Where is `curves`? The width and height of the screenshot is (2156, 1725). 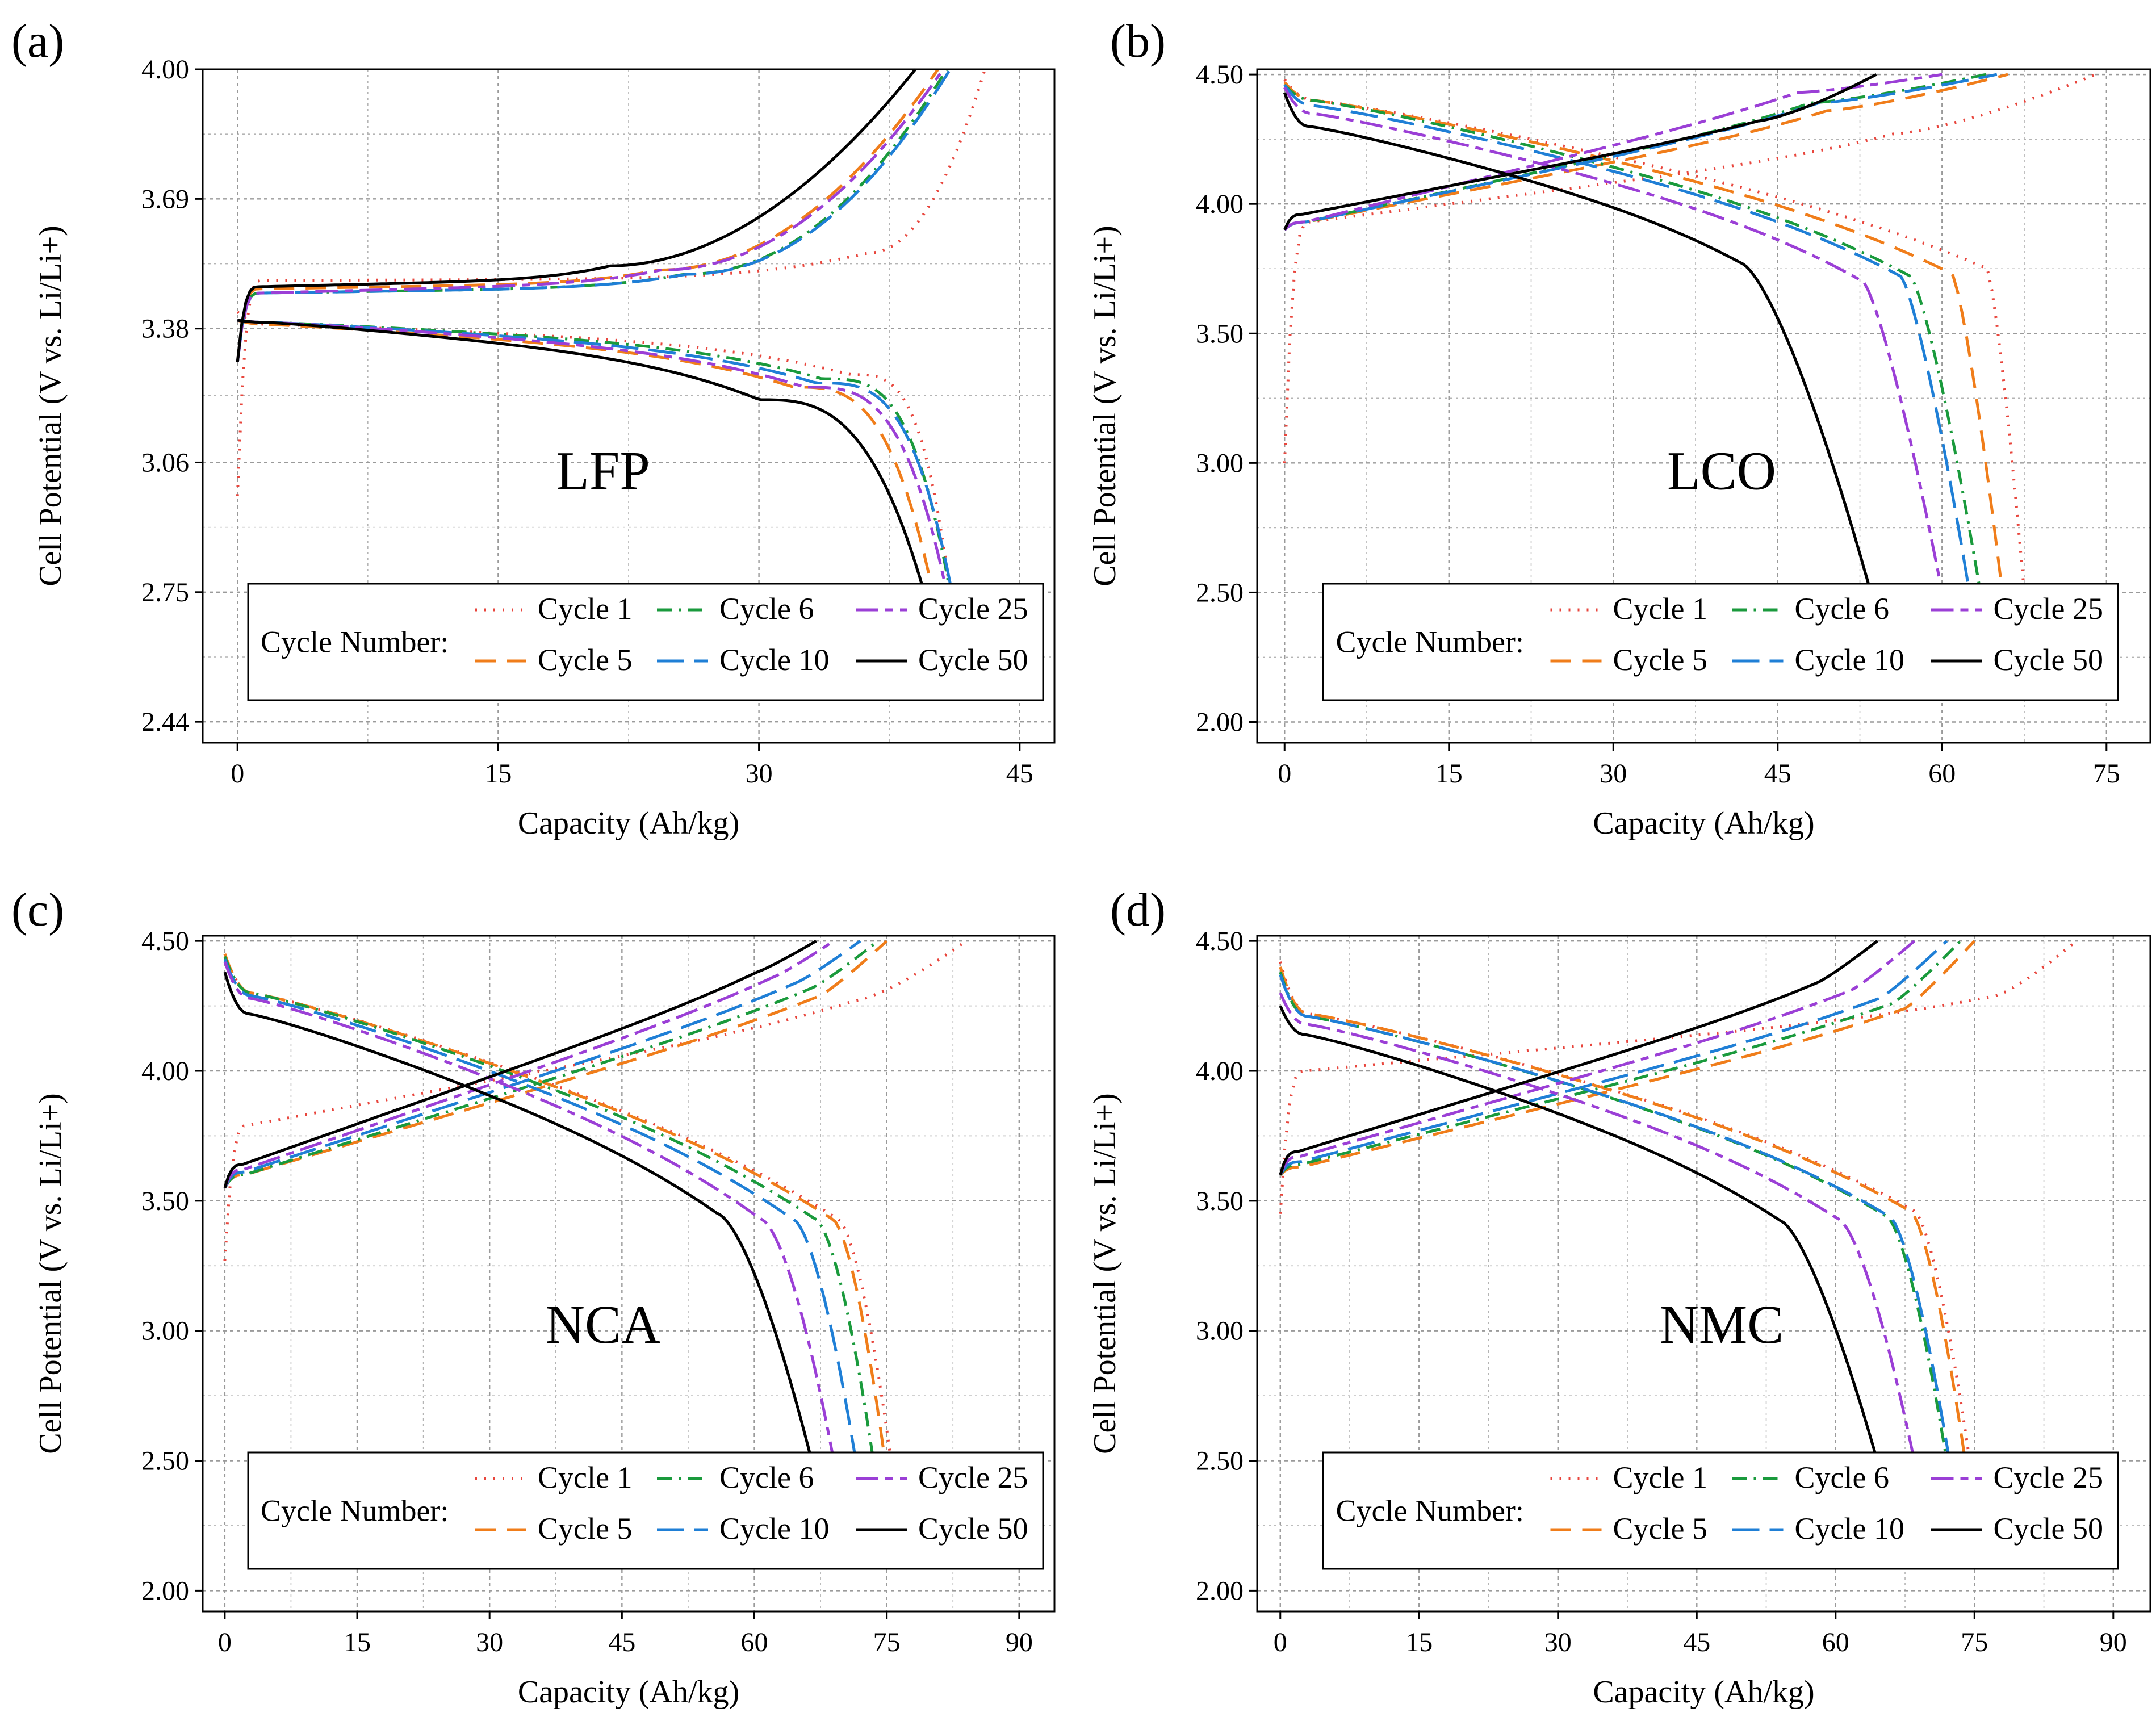 curves is located at coordinates (596, 1201).